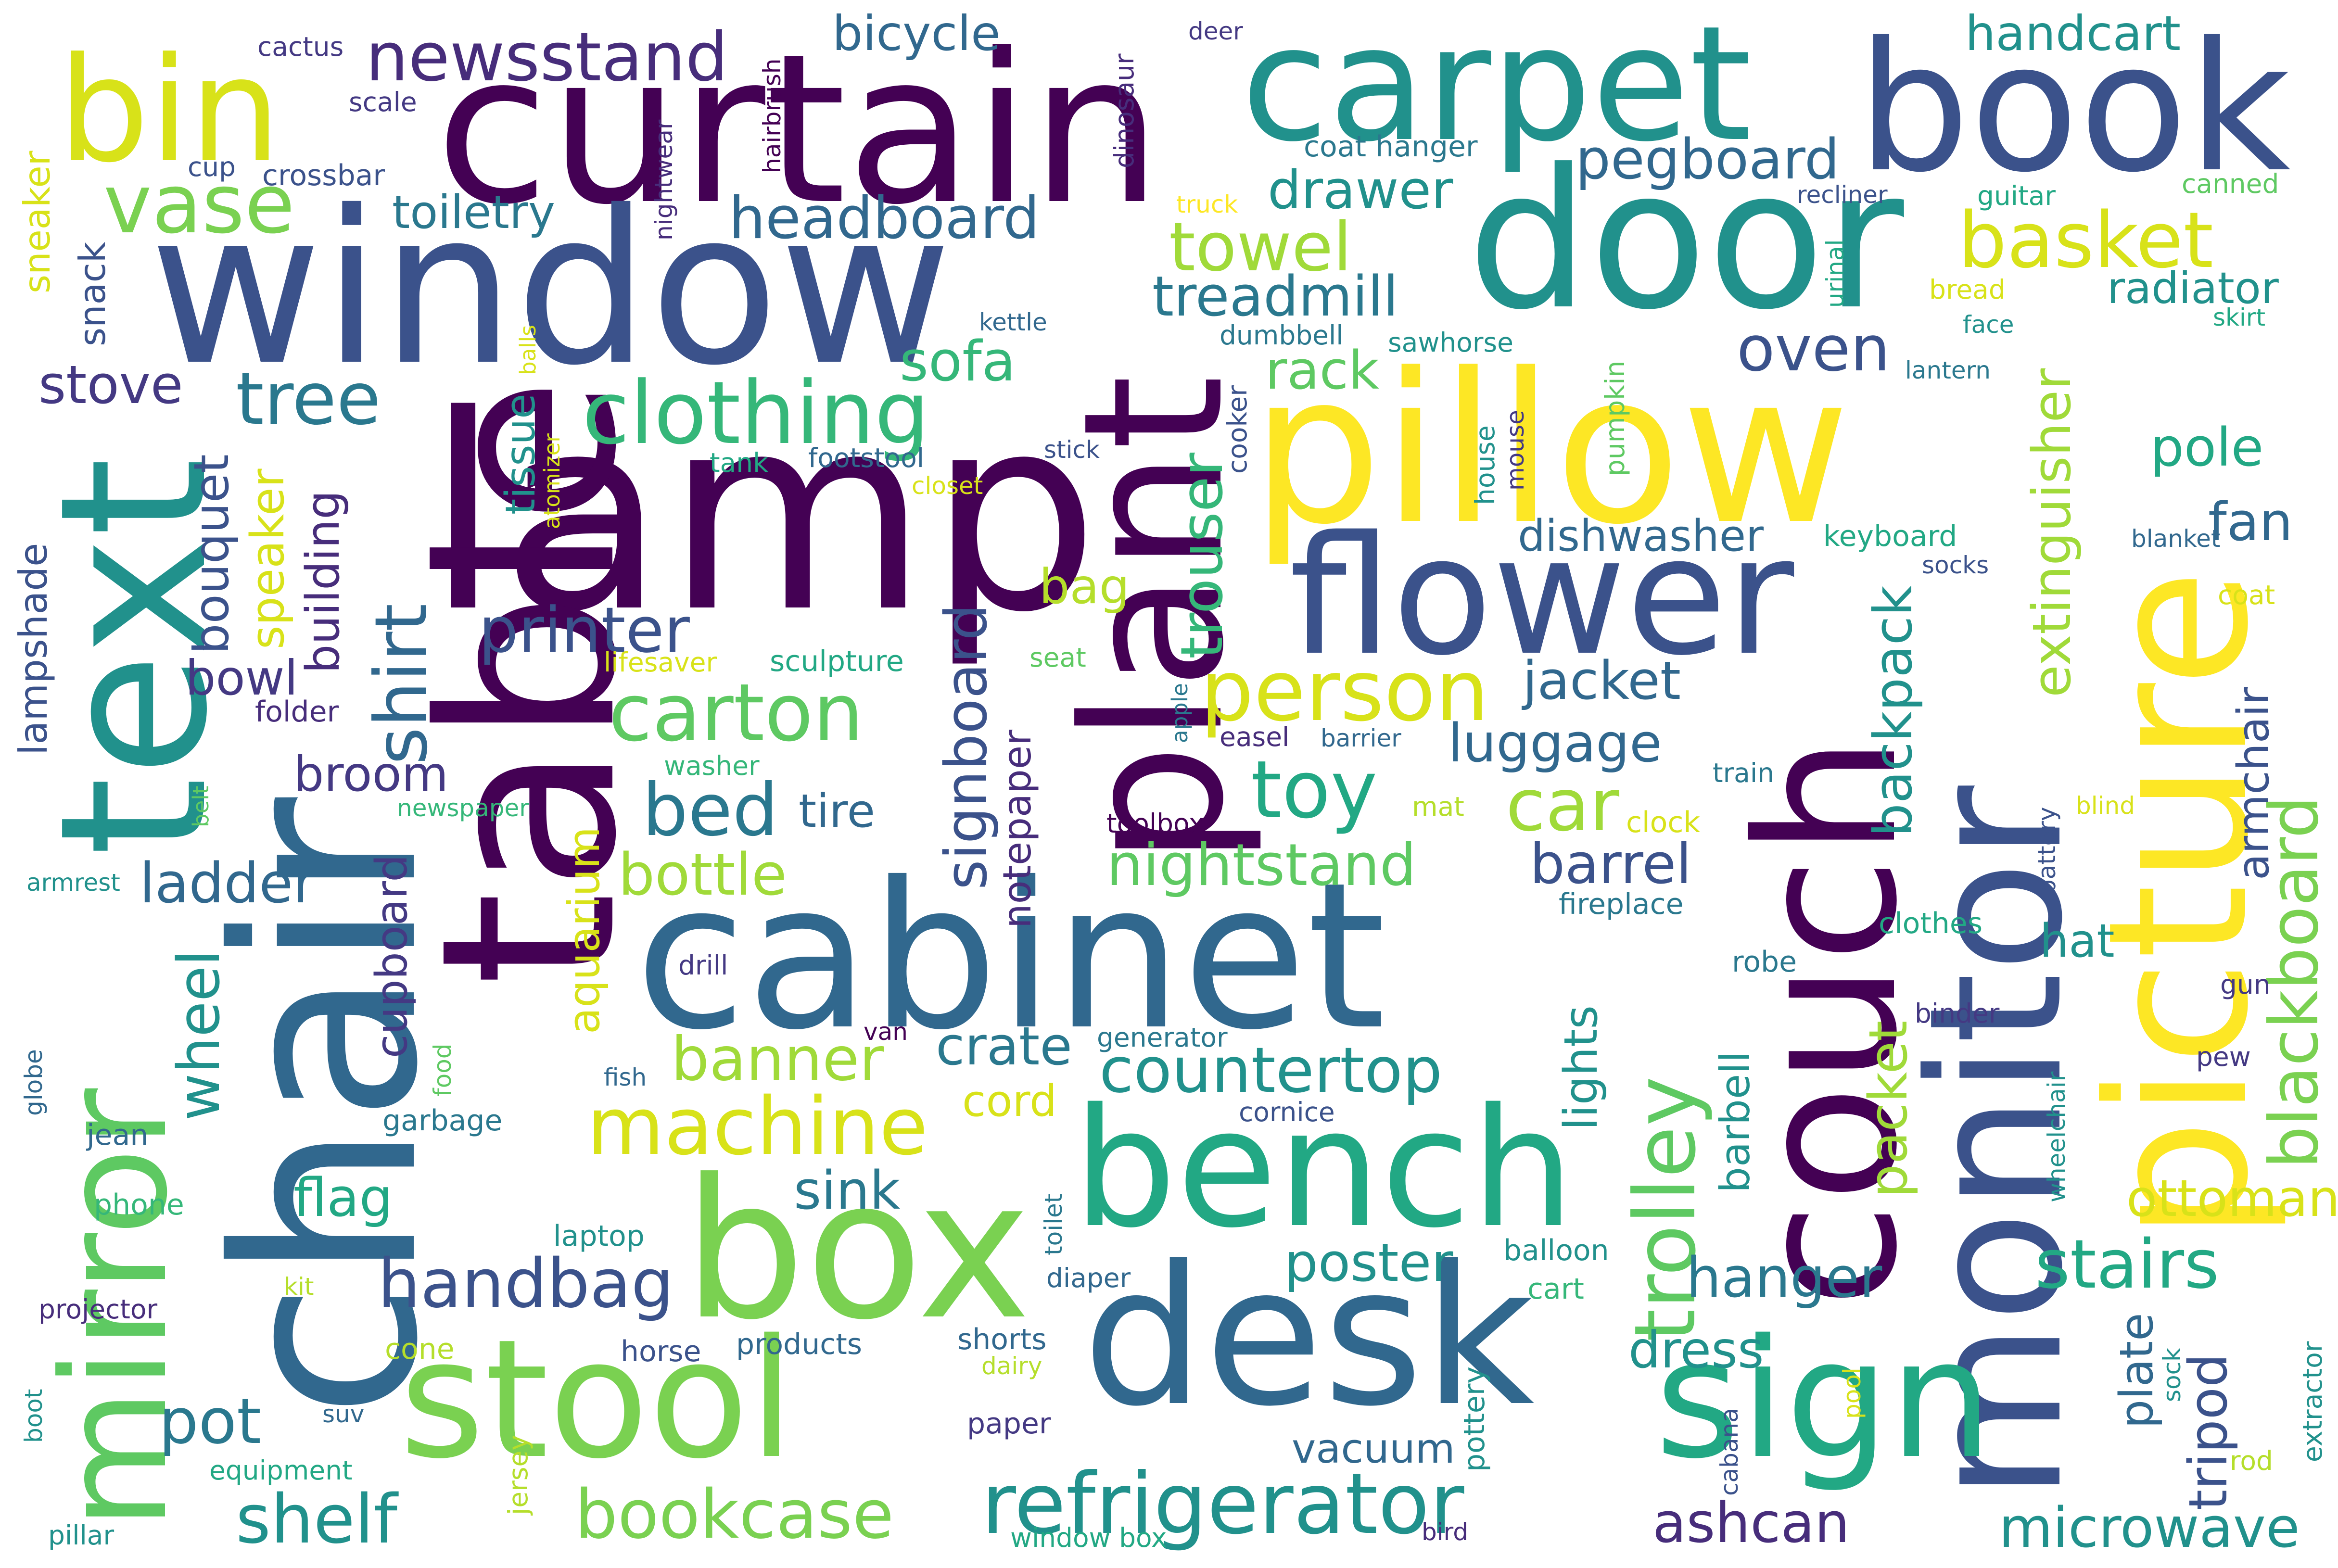  What do you see at coordinates (1057, 657) in the screenshot?
I see `word-seat: seat` at bounding box center [1057, 657].